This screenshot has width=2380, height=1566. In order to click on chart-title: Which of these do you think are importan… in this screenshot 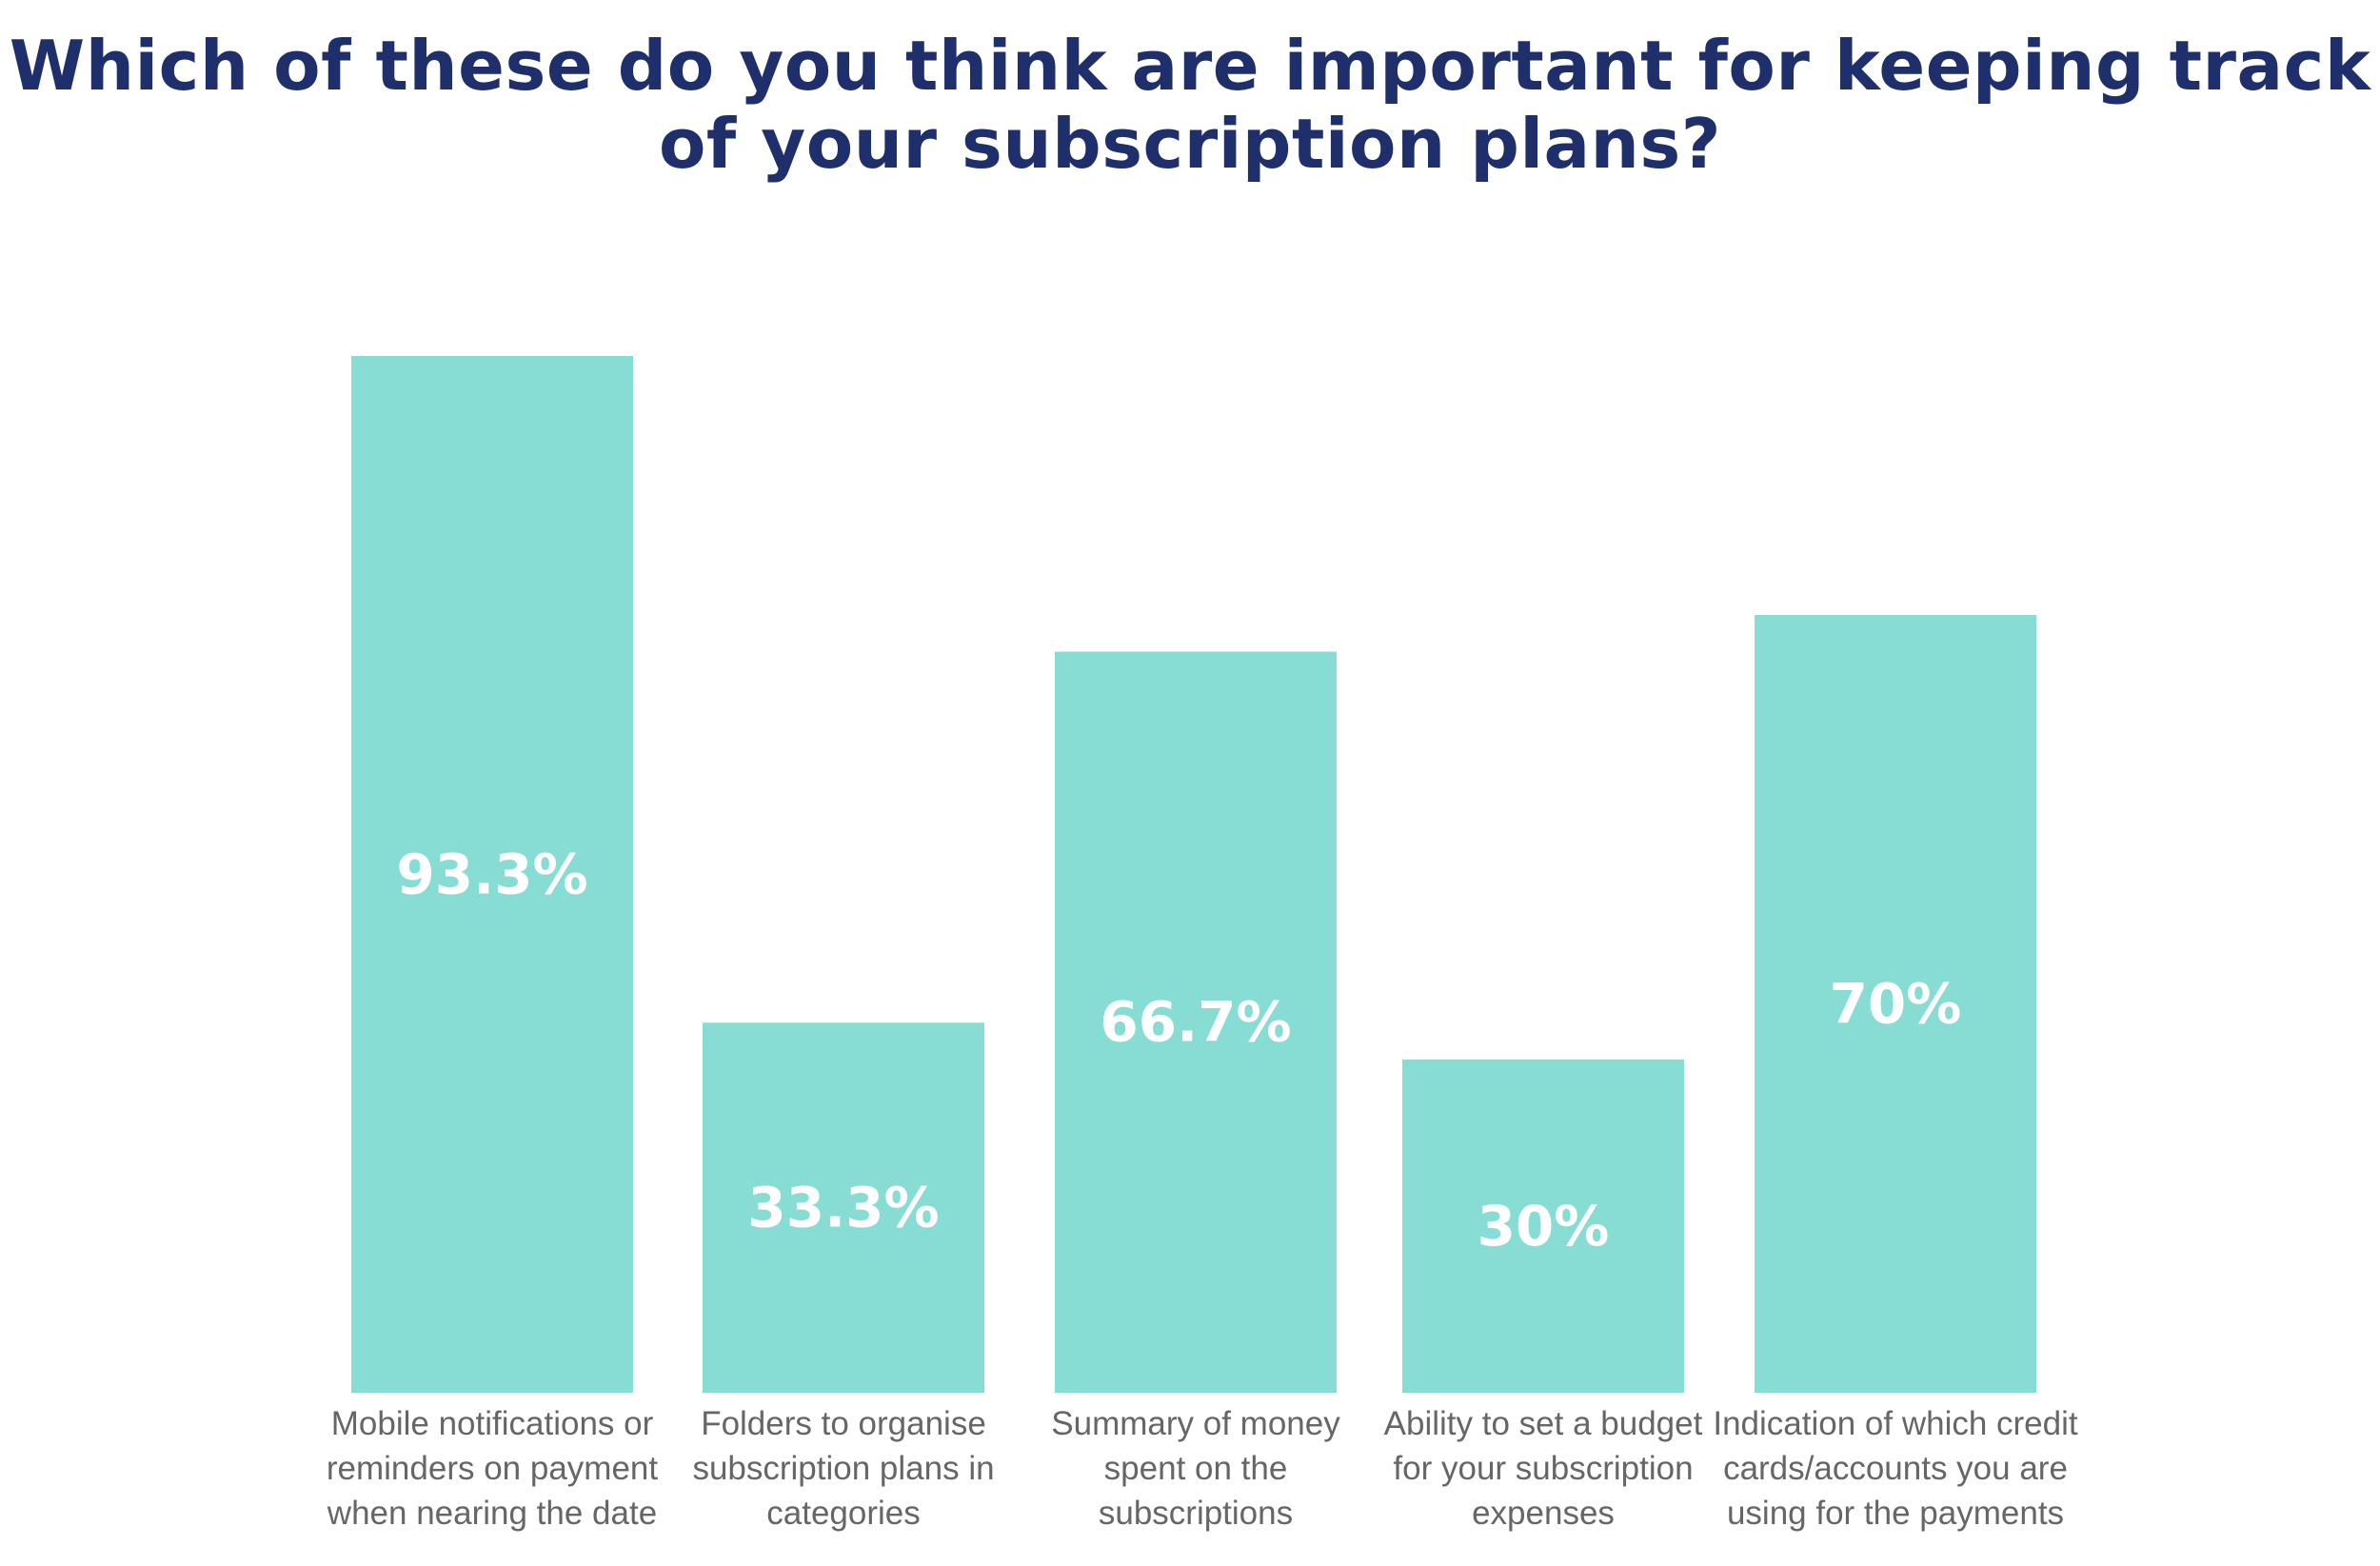, I will do `click(1190, 105)`.